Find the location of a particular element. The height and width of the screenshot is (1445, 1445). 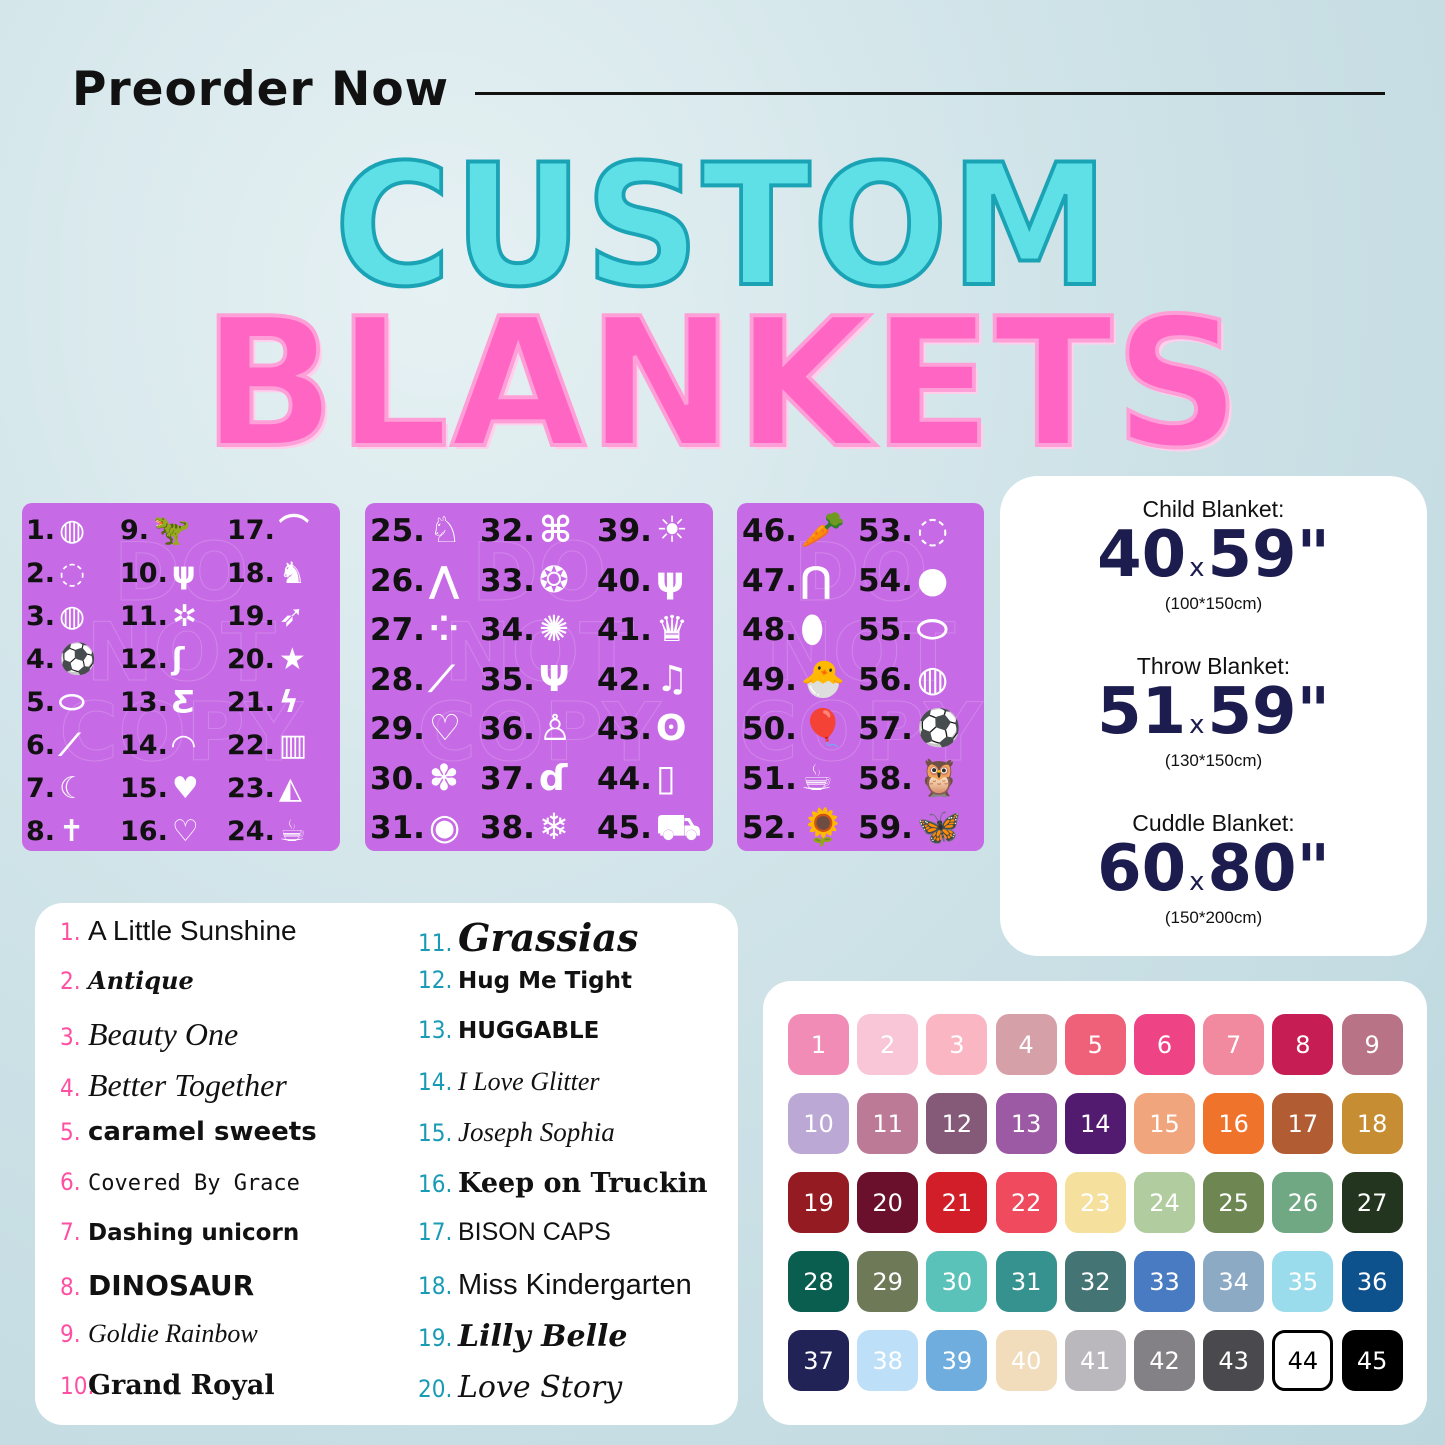

soccer-ball-icon: ⚽ is located at coordinates (78, 659).